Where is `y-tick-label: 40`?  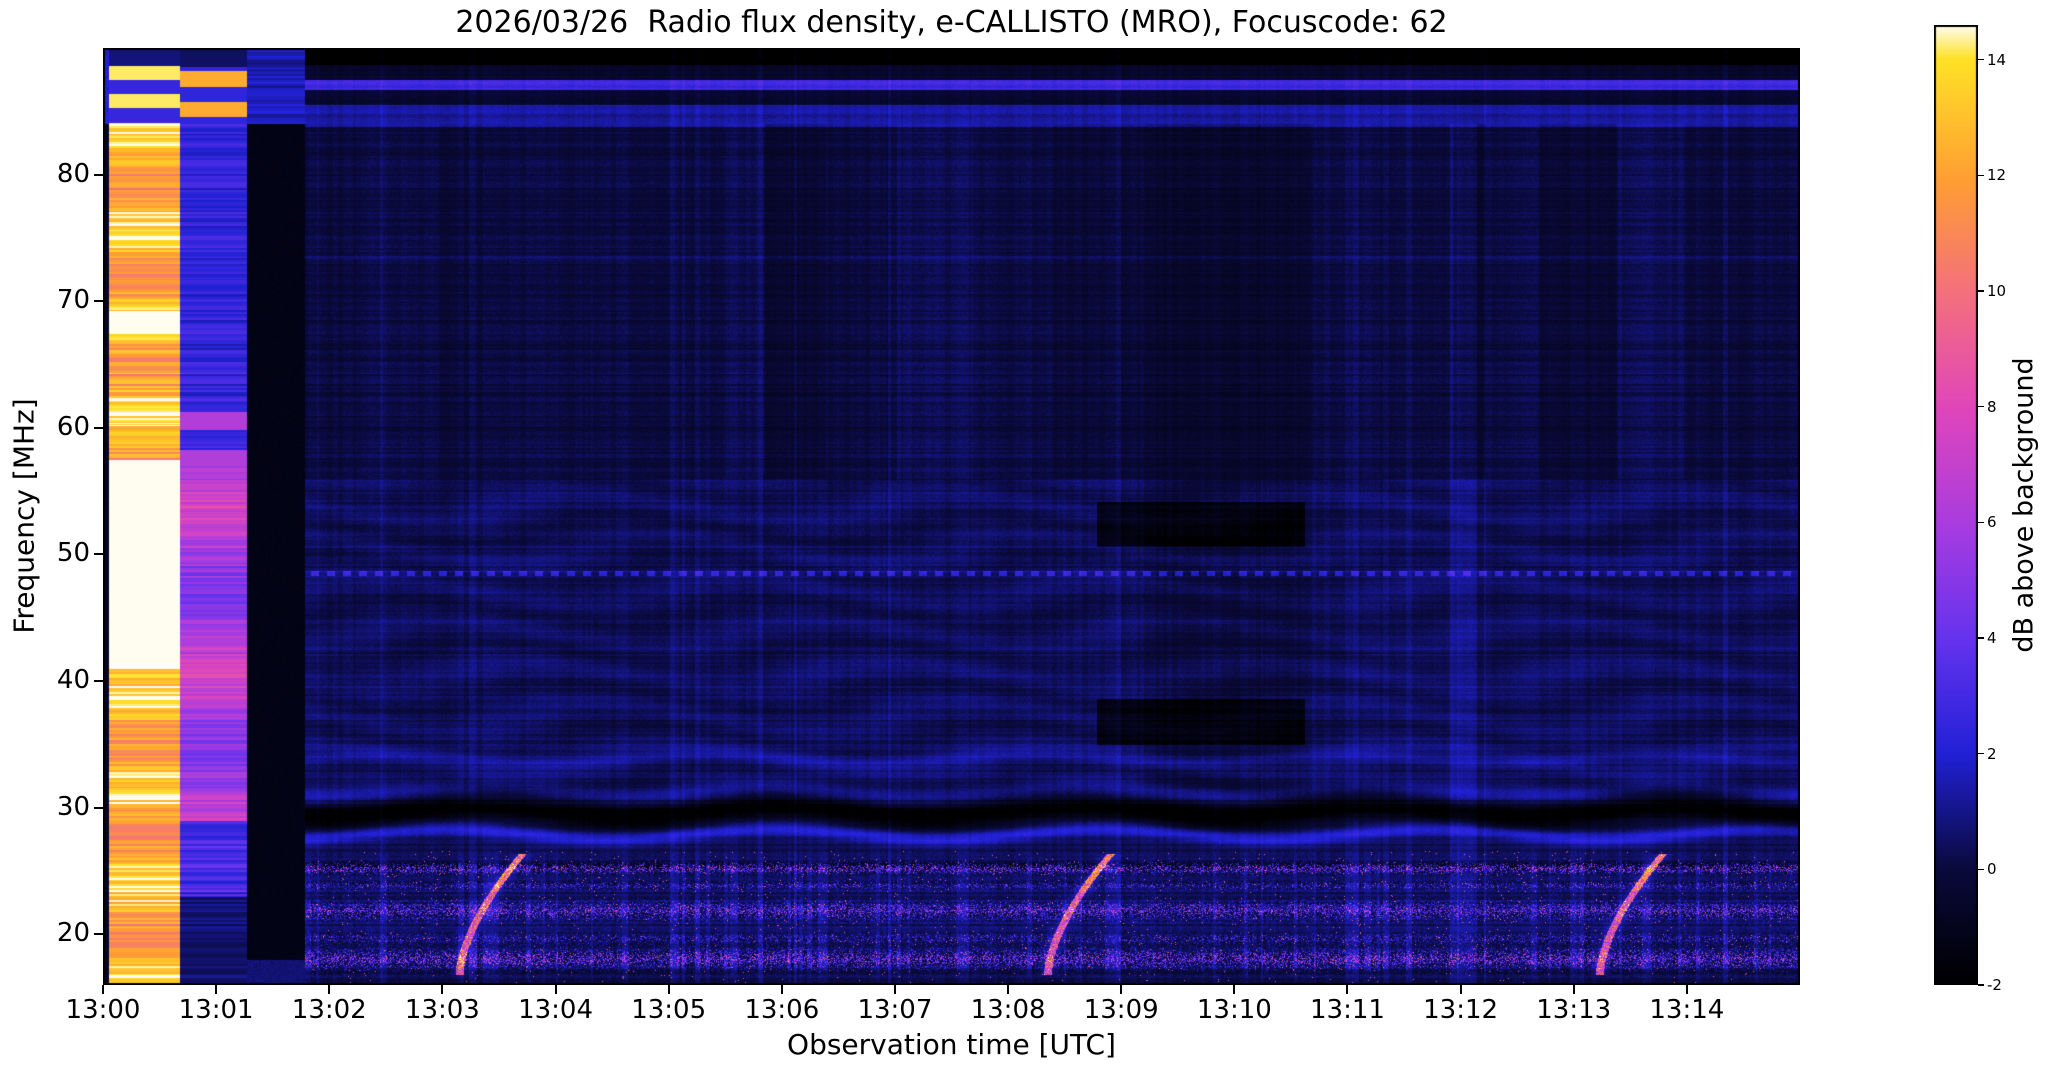
y-tick-label: 40 is located at coordinates (73, 680).